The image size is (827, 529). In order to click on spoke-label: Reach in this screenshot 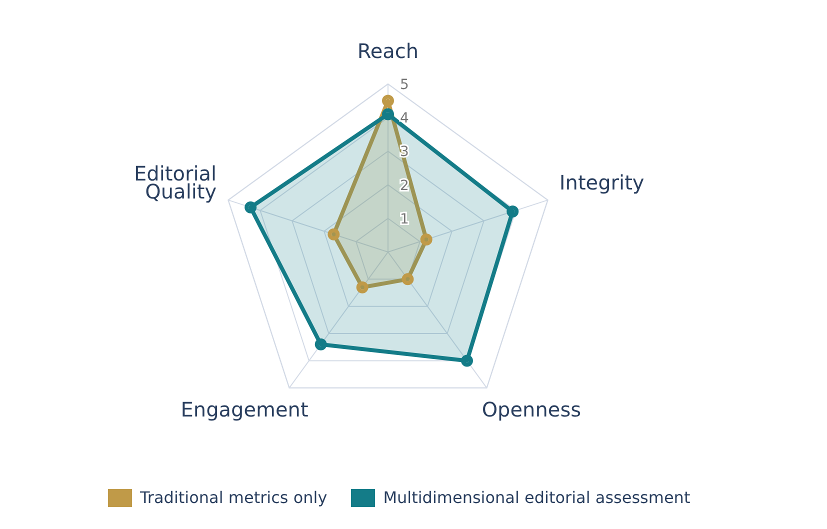, I will do `click(388, 51)`.